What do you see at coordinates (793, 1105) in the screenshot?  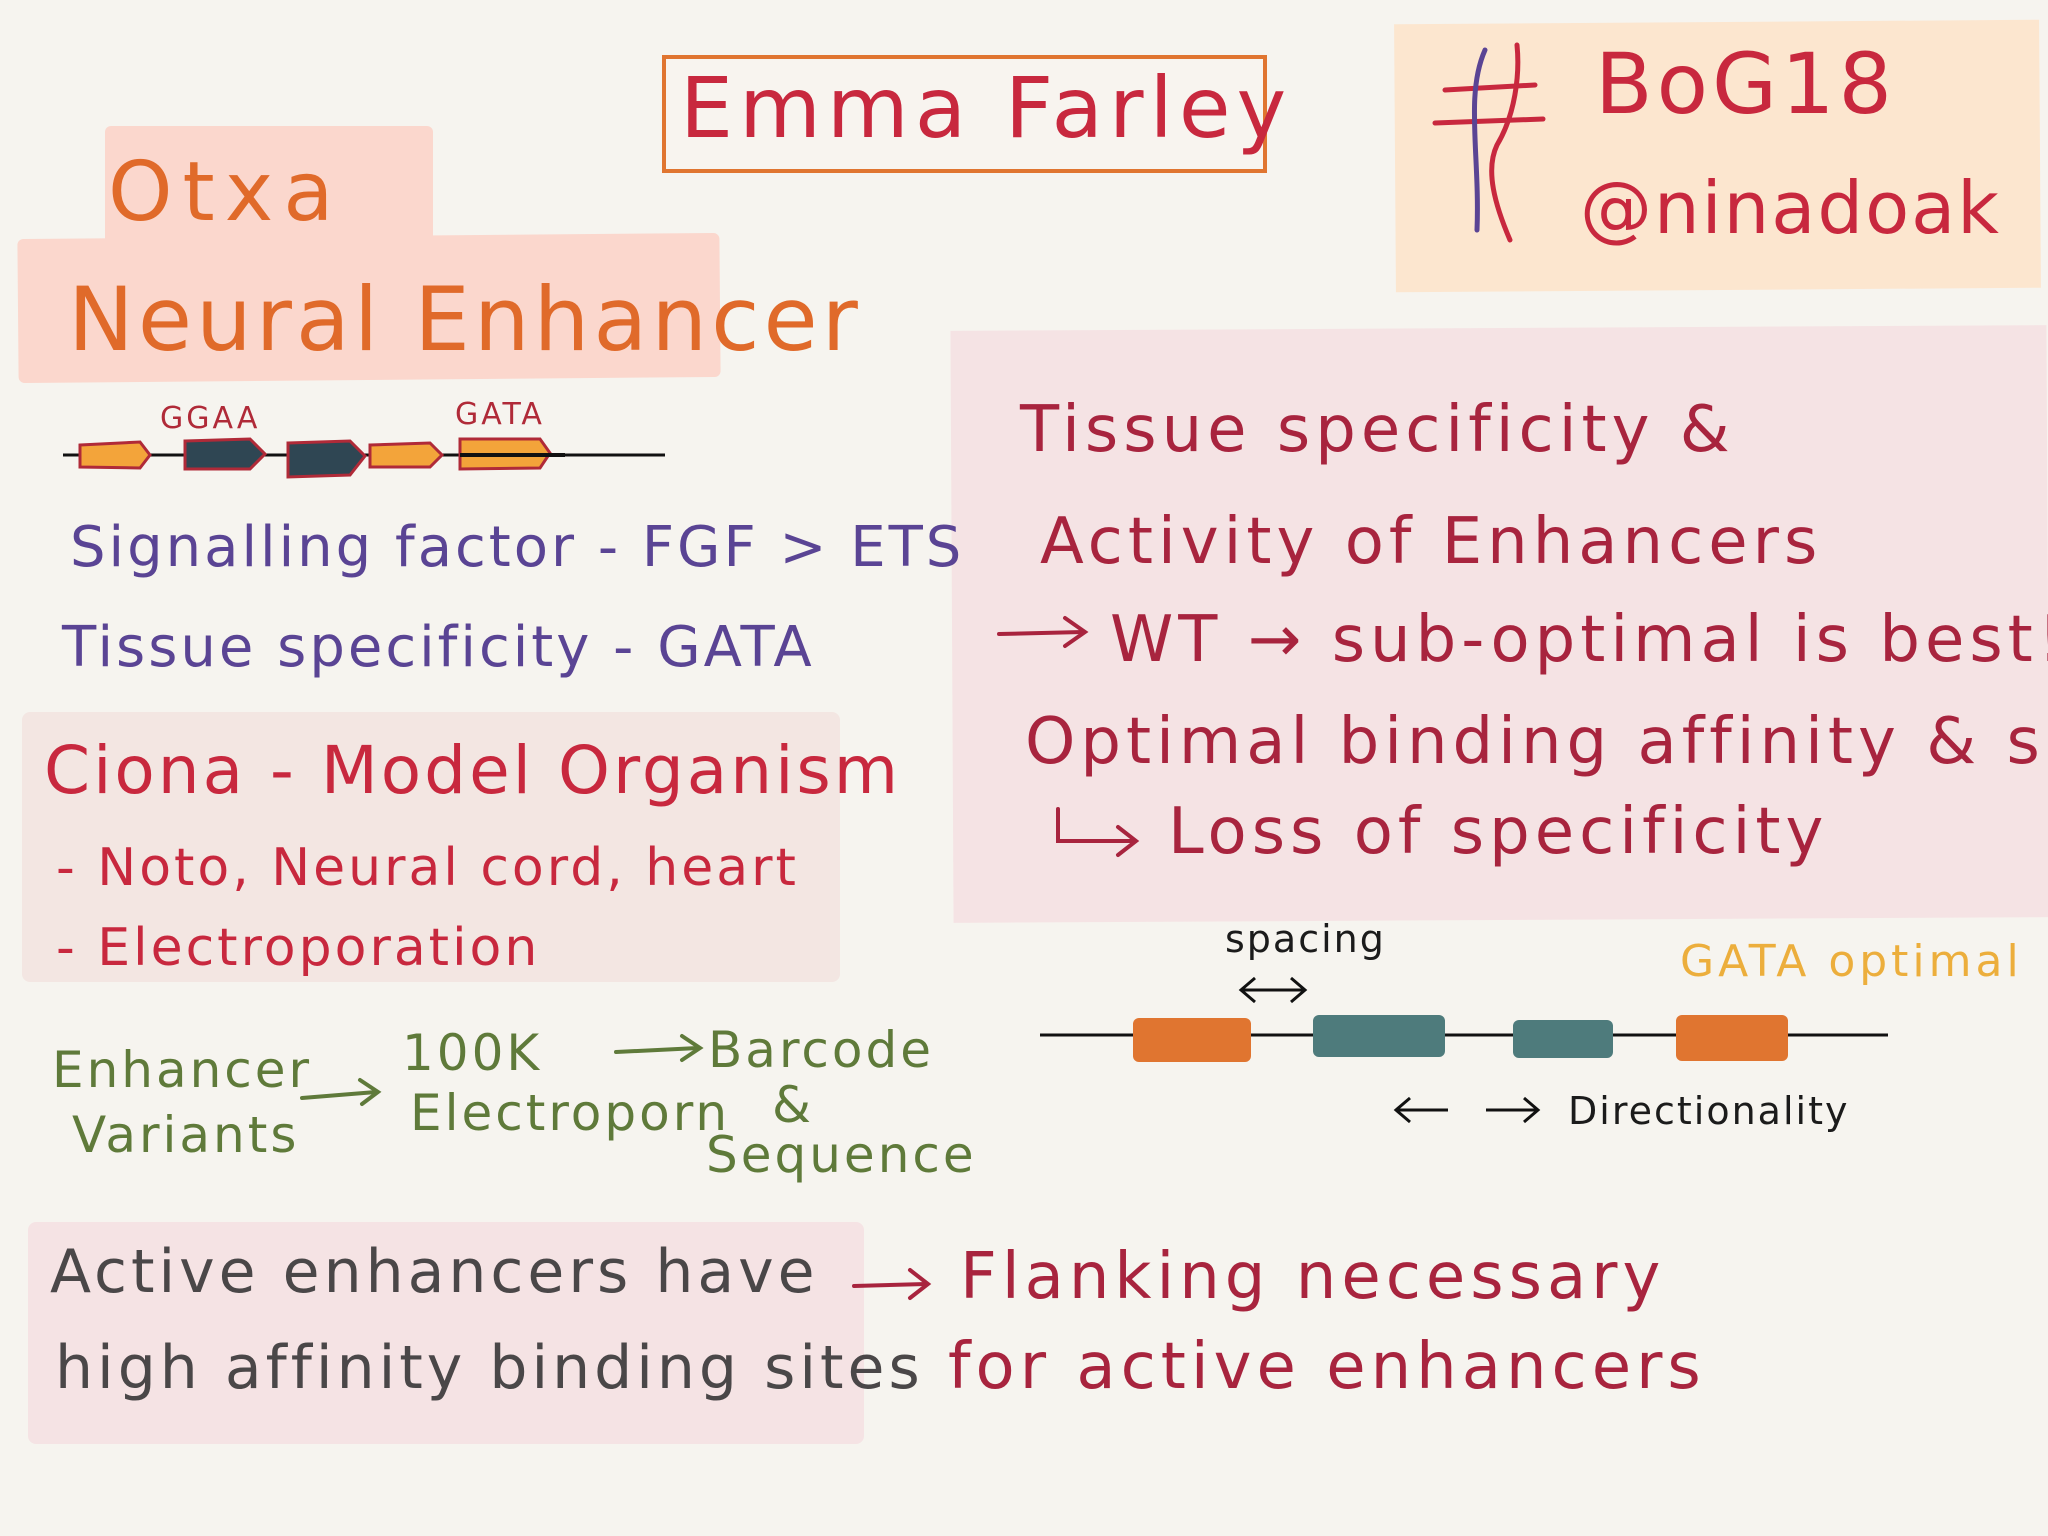 I see `pipeline-step-3-sub: &` at bounding box center [793, 1105].